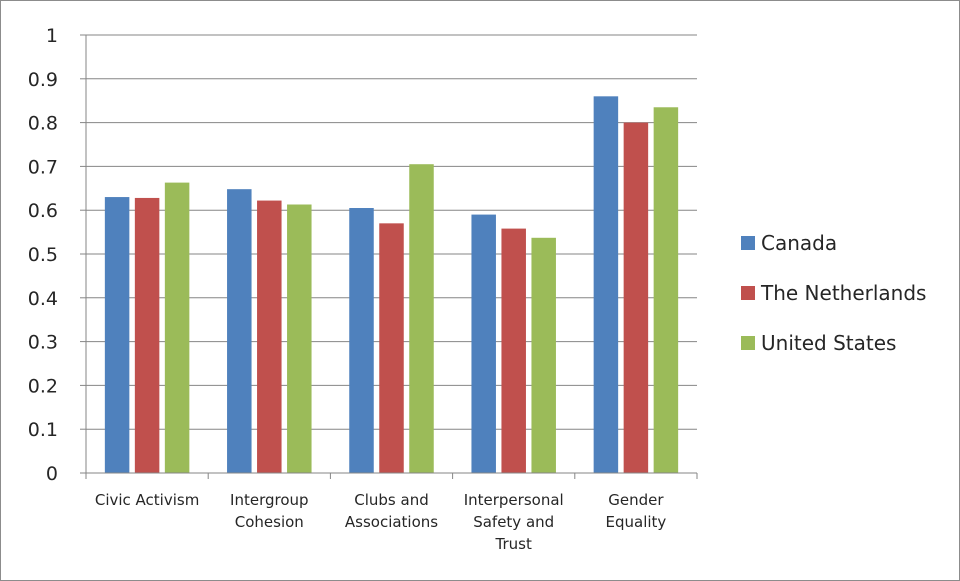 The image size is (960, 581). I want to click on y-tick-label: 0.1, so click(43, 430).